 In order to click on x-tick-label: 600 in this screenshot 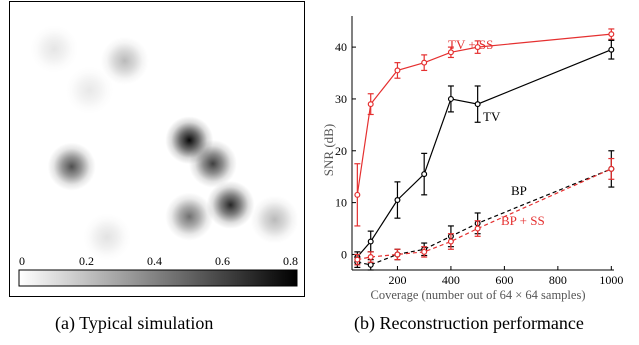, I will do `click(504, 280)`.